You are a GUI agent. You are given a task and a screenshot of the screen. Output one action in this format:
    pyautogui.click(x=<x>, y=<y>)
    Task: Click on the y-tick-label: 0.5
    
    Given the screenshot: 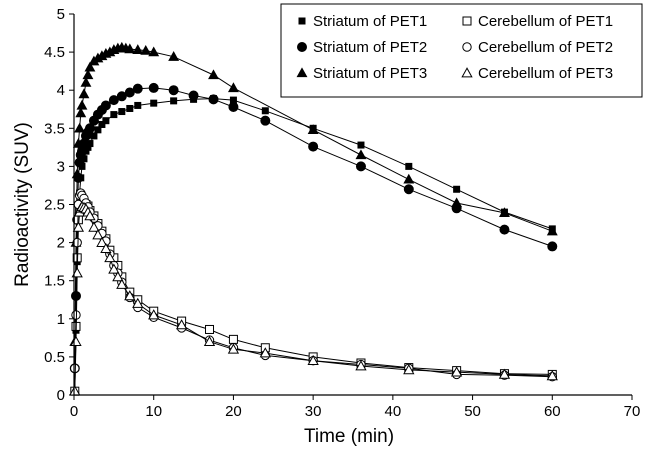 What is the action you would take?
    pyautogui.click(x=54, y=357)
    